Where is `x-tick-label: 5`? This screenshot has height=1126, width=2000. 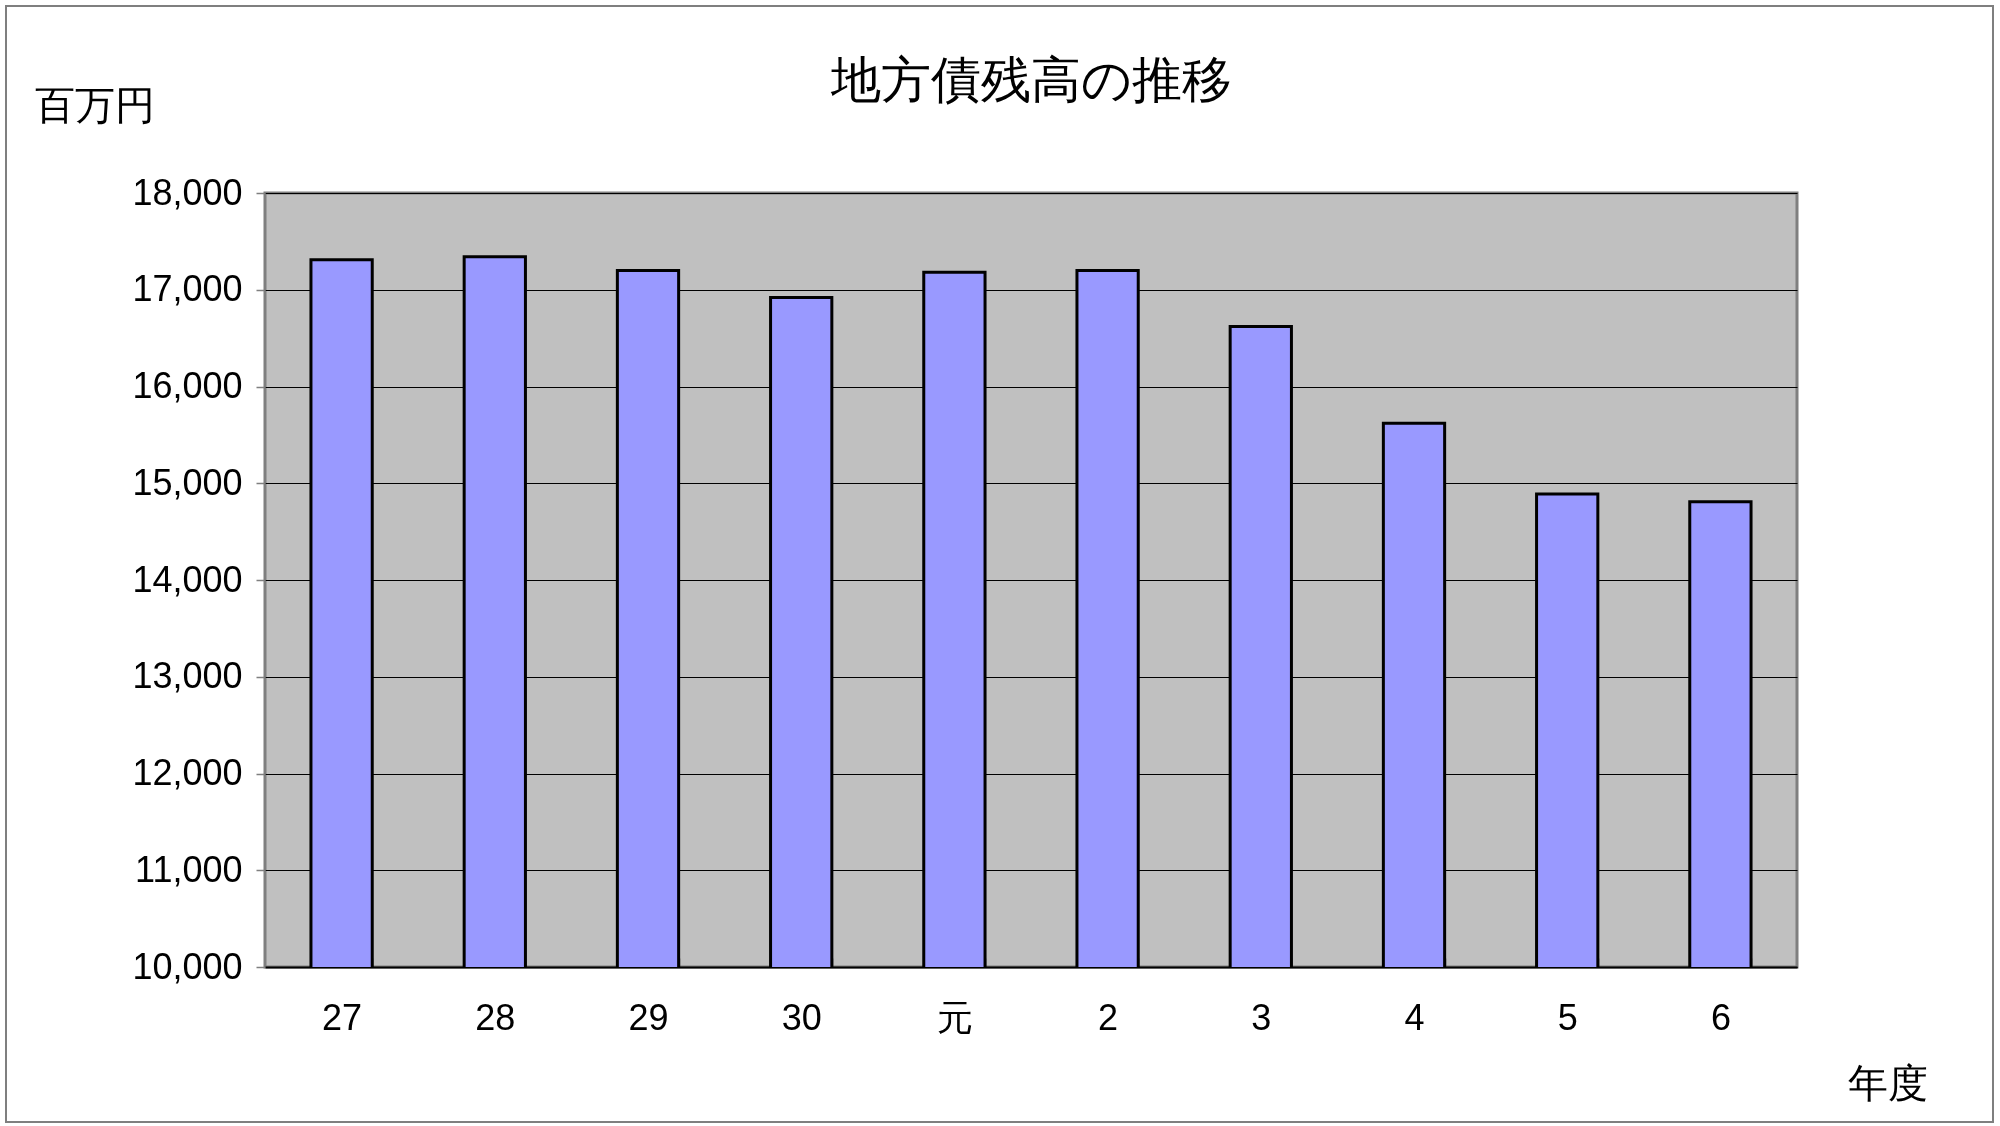 x-tick-label: 5 is located at coordinates (1567, 1017).